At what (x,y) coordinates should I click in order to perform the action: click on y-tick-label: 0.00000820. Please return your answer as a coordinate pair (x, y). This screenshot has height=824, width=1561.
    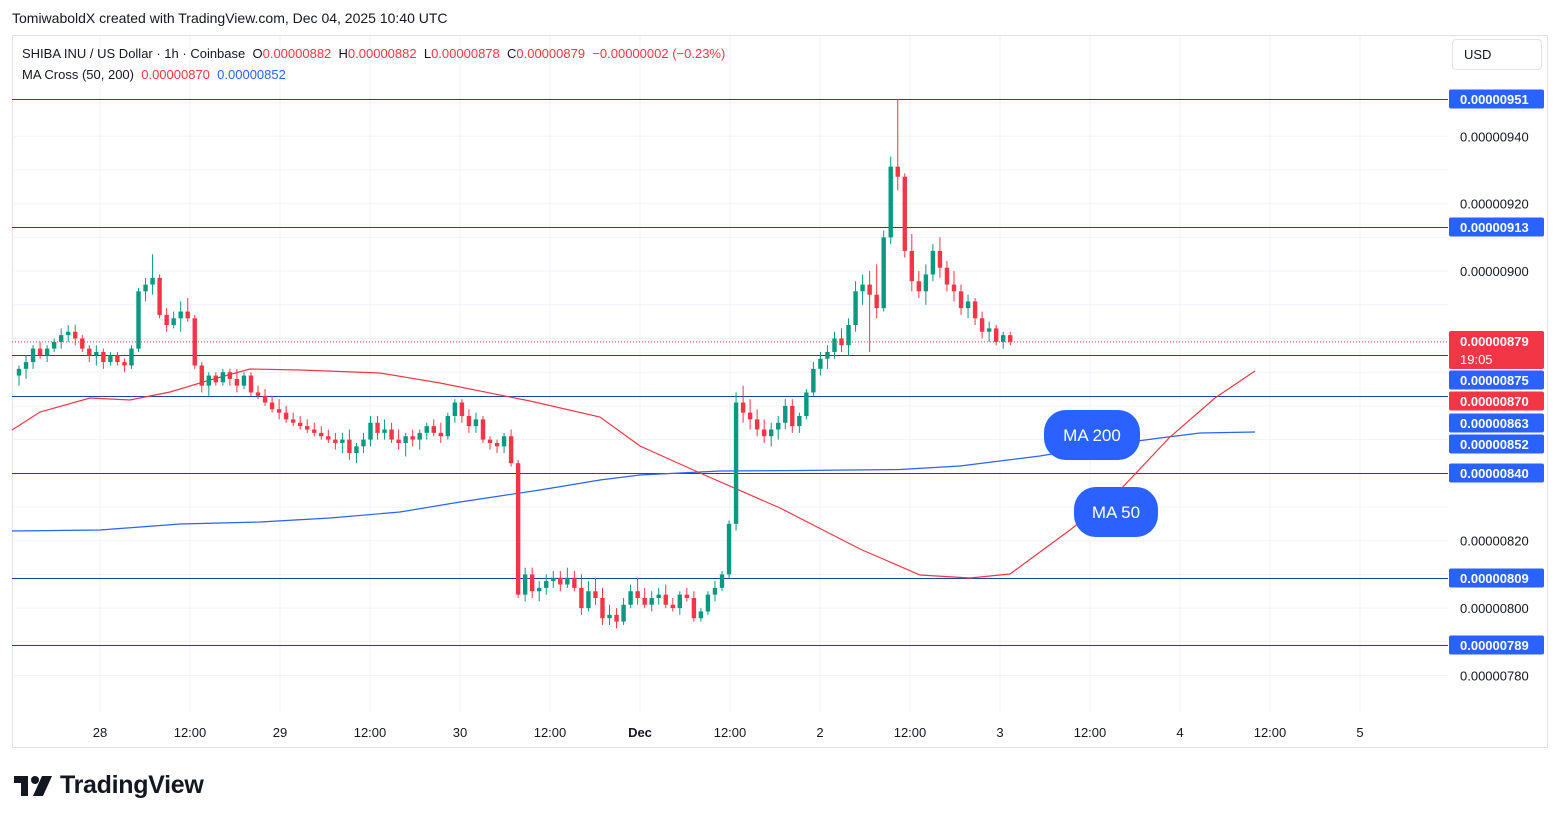
    Looking at the image, I should click on (1494, 541).